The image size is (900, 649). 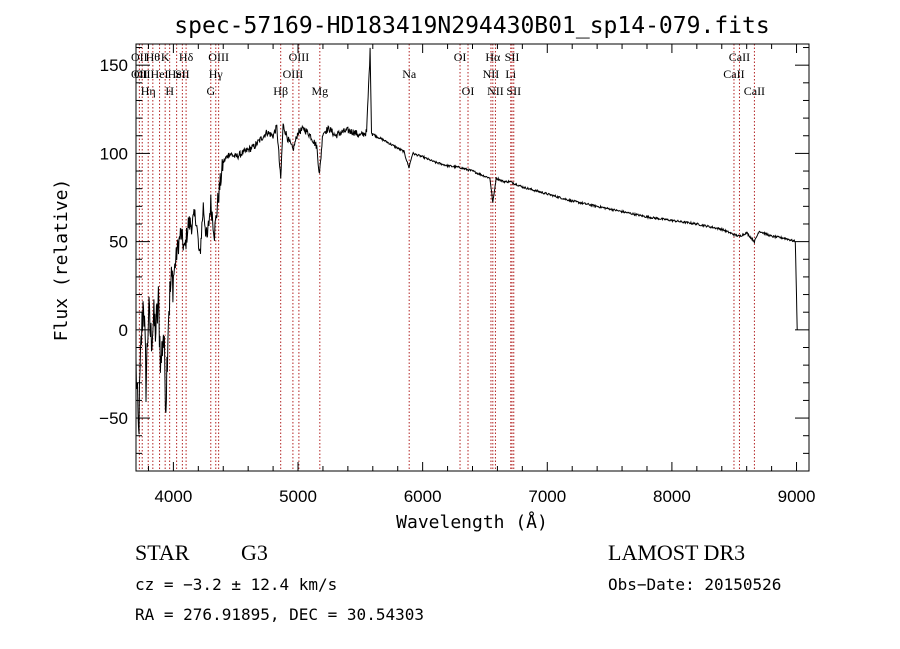 What do you see at coordinates (254, 552) in the screenshot?
I see `spectral-subclass: G3` at bounding box center [254, 552].